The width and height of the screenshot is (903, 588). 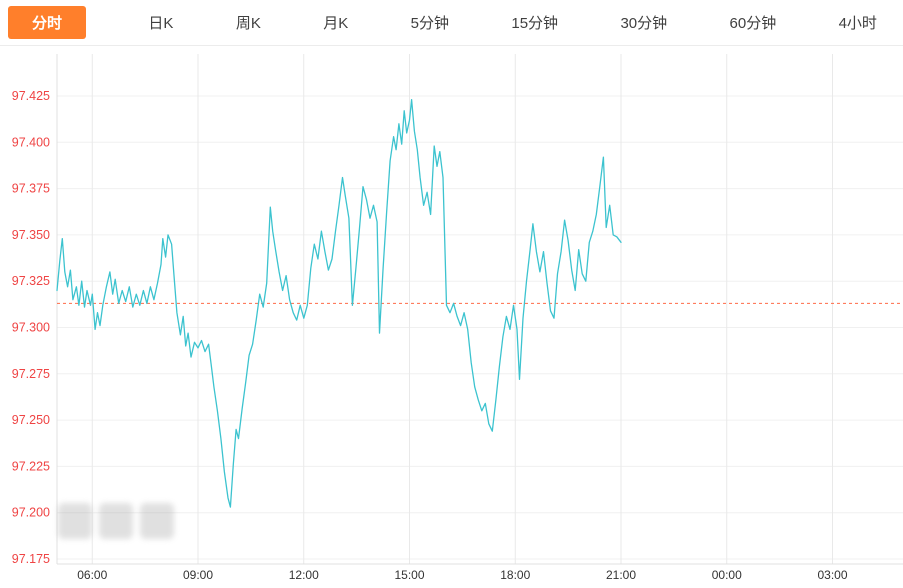 What do you see at coordinates (198, 575) in the screenshot?
I see `x-axis-label: 09:00` at bounding box center [198, 575].